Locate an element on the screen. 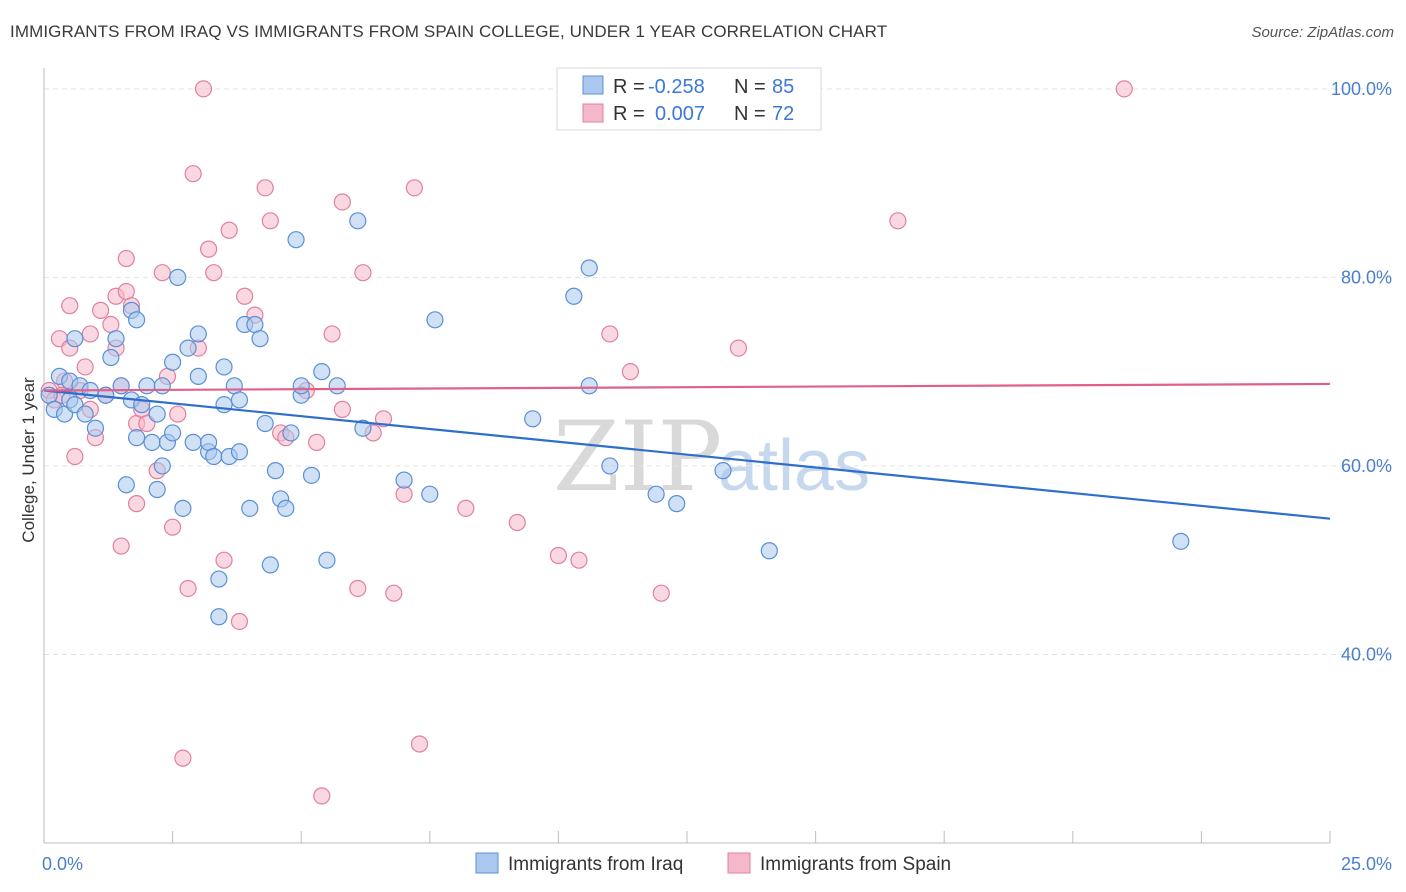 This screenshot has width=1406, height=892. legend-swatch-spain is located at coordinates (593, 113).